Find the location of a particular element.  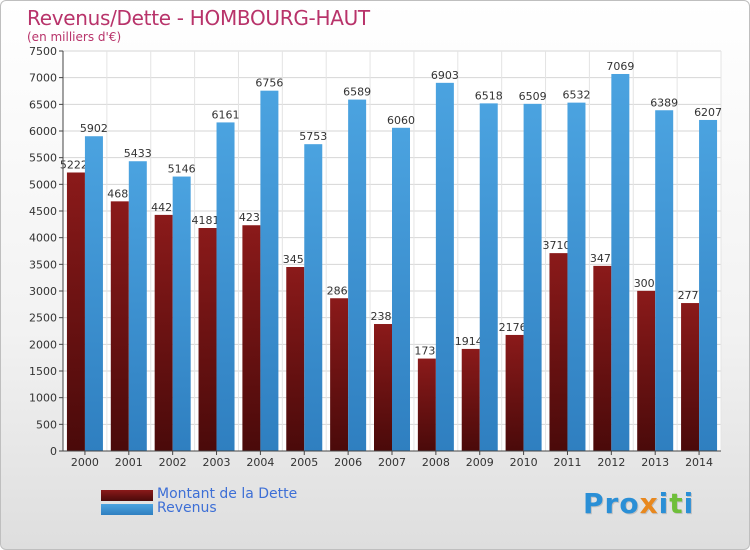

data-label-revenue-2006: 6589 is located at coordinates (357, 92).